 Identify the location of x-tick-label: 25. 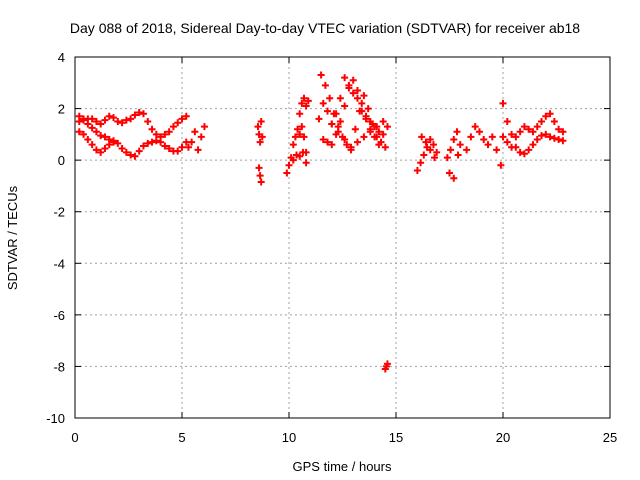
(610, 437).